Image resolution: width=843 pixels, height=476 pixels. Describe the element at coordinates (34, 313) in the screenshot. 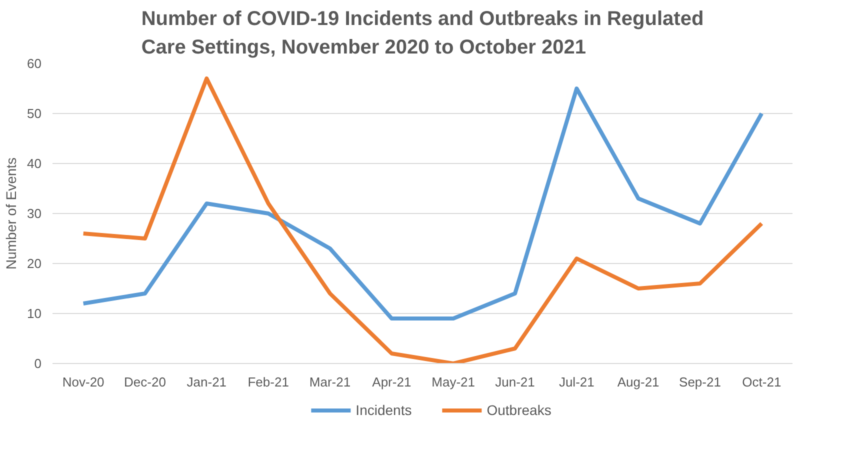

I see `y-tick-label: 10` at that location.